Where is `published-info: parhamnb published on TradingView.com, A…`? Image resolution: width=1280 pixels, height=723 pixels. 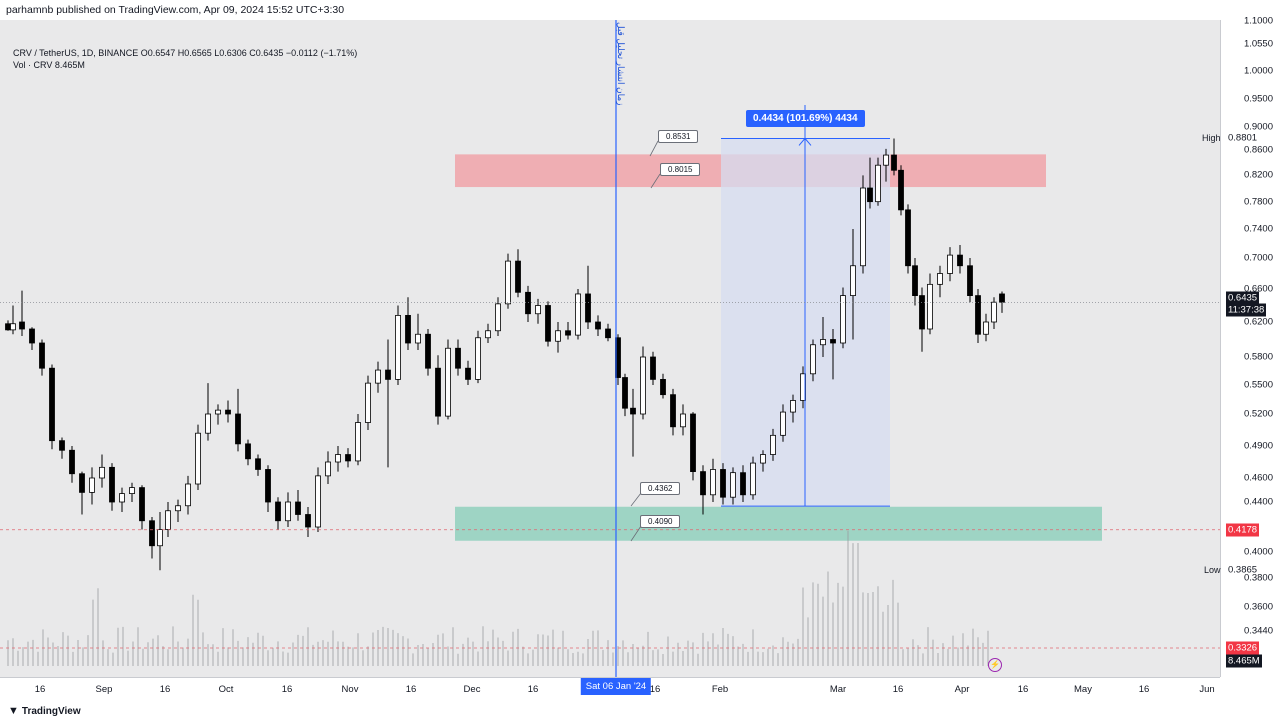 published-info: parhamnb published on TradingView.com, A… is located at coordinates (175, 10).